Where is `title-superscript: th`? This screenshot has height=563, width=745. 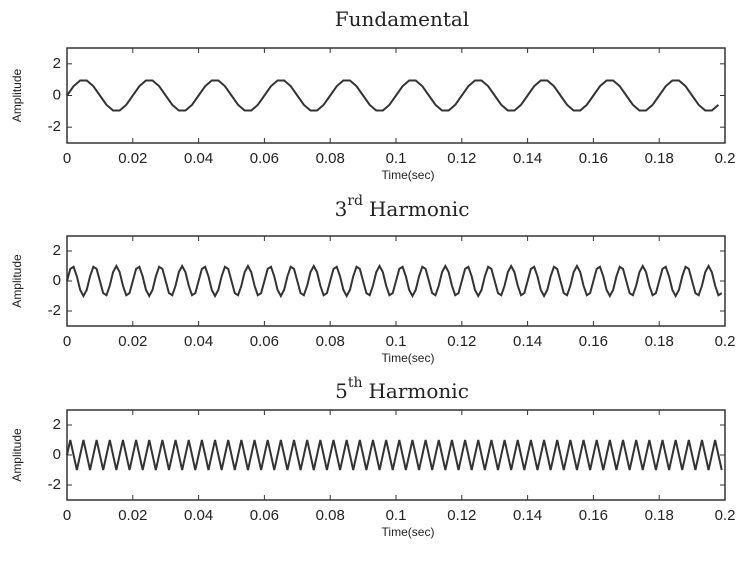
title-superscript: th is located at coordinates (355, 383).